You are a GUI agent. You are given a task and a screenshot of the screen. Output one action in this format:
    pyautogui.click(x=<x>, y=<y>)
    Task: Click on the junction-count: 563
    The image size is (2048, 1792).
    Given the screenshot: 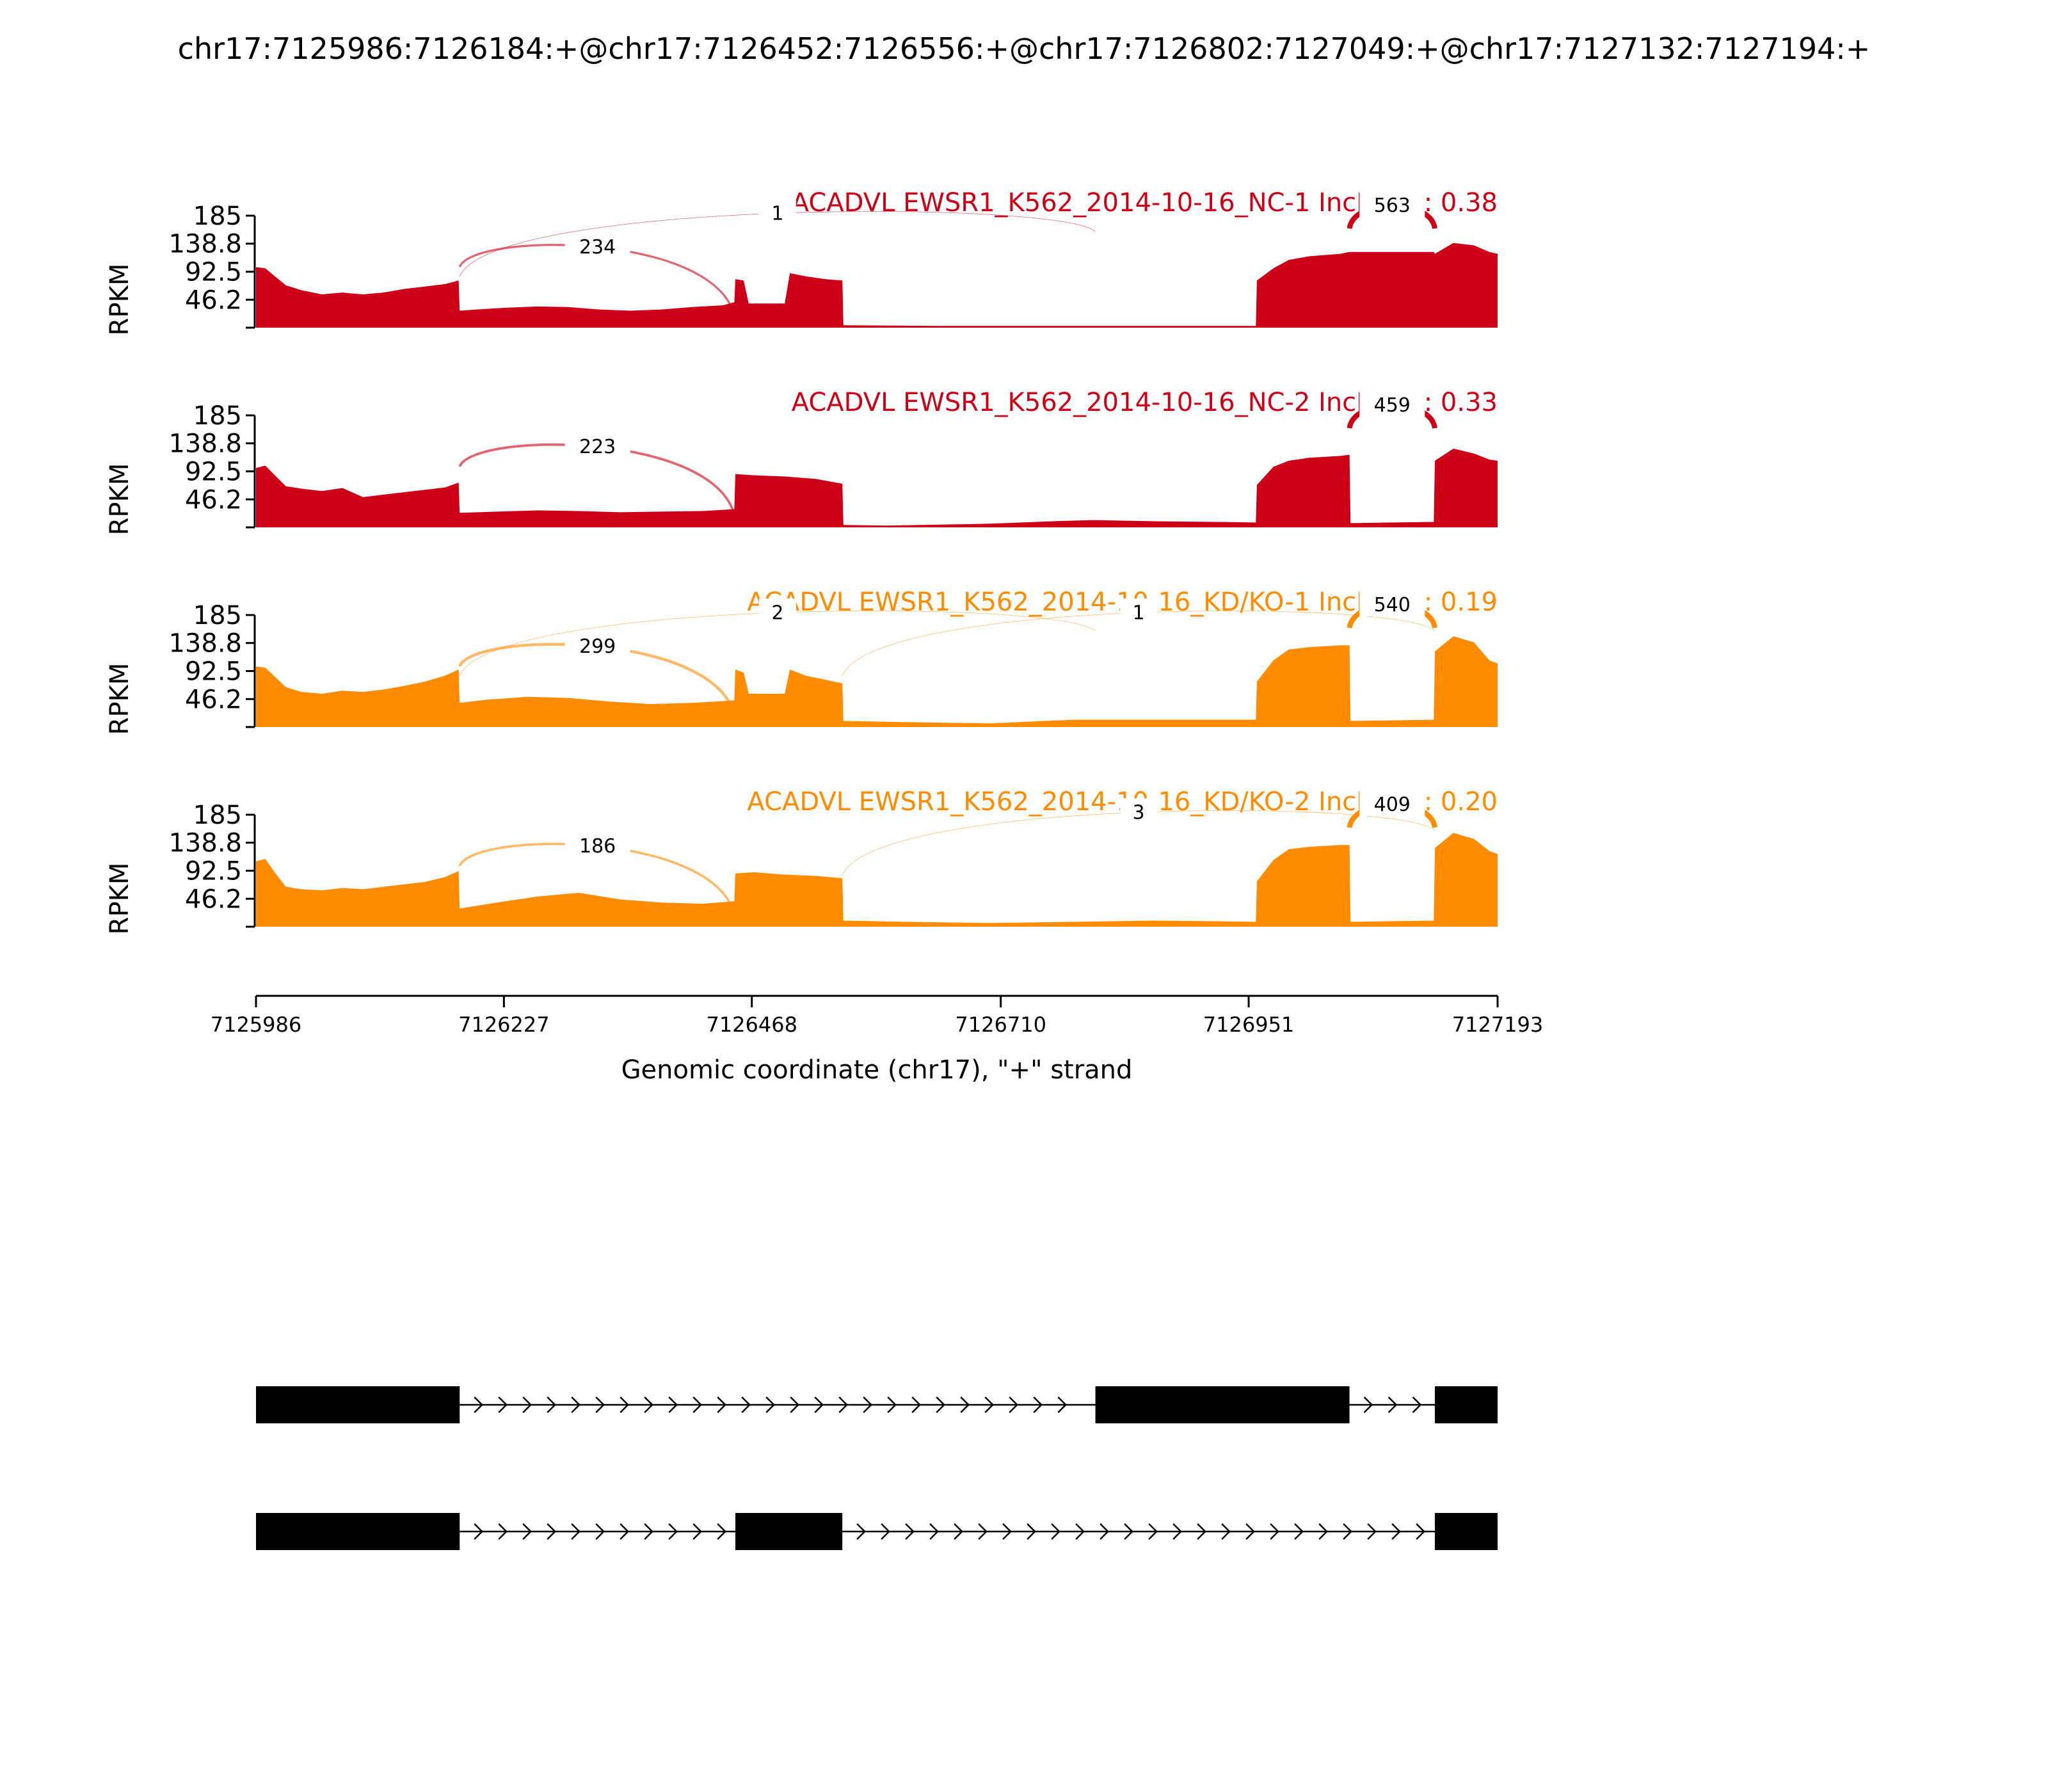 What is the action you would take?
    pyautogui.click(x=1392, y=206)
    